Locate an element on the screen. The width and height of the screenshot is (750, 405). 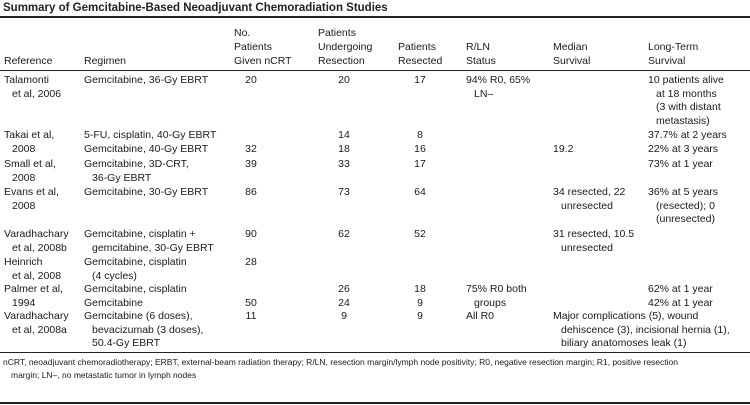
cell-line: et al, 2008a is located at coordinates (39, 329).